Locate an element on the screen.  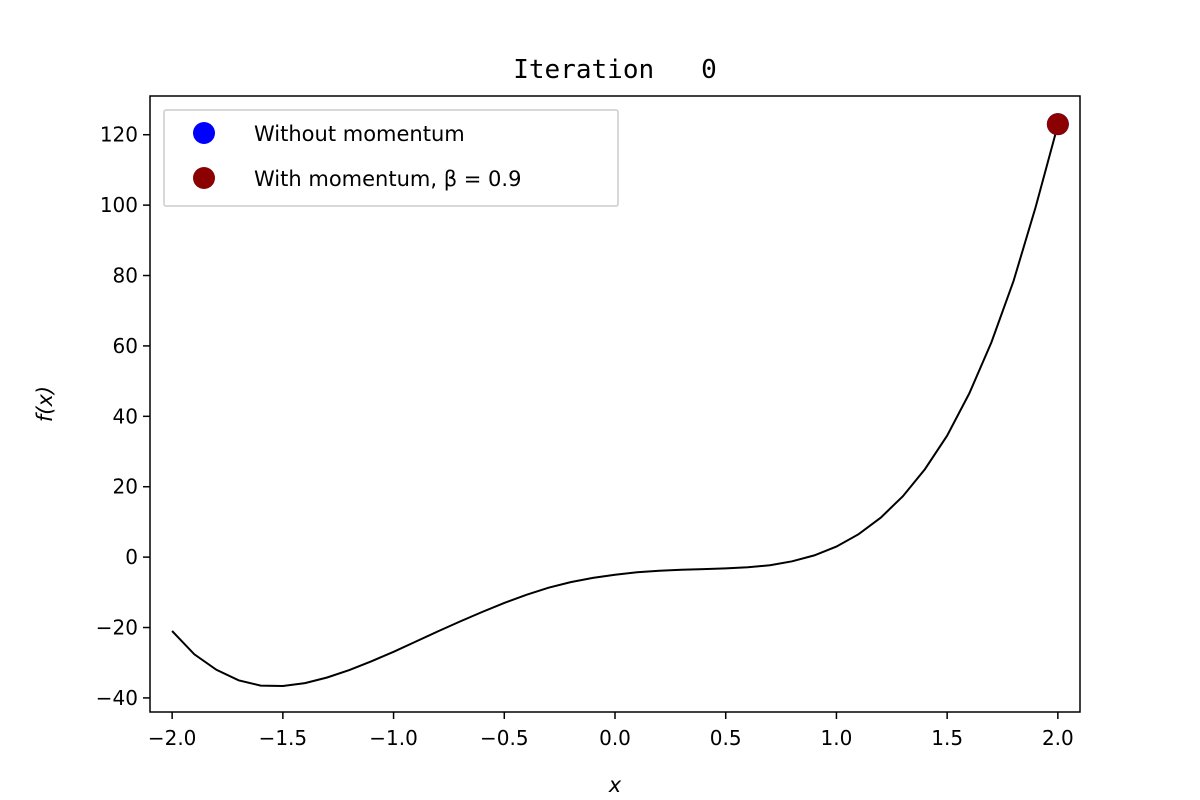
x-tick-label: 1.5 is located at coordinates (947, 738).